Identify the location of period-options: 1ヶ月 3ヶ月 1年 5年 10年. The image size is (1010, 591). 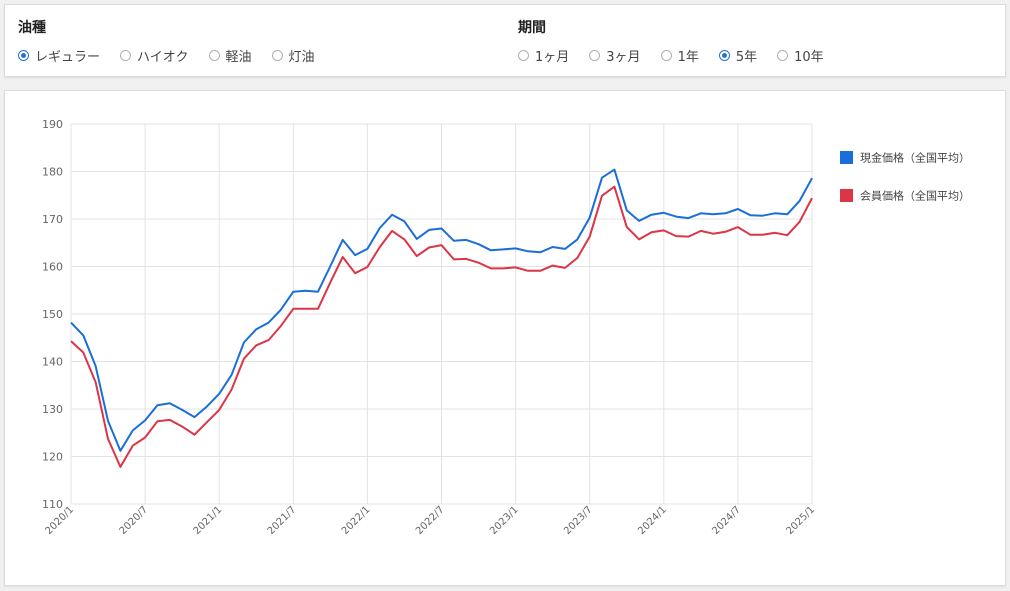
(681, 55).